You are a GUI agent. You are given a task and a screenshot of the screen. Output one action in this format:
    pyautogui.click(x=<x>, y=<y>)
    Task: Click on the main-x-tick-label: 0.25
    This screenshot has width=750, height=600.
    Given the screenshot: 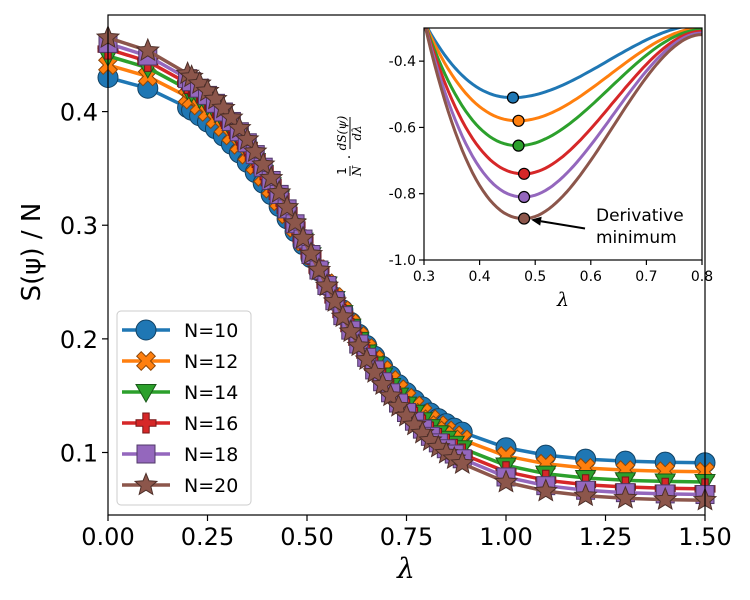 What is the action you would take?
    pyautogui.click(x=207, y=537)
    